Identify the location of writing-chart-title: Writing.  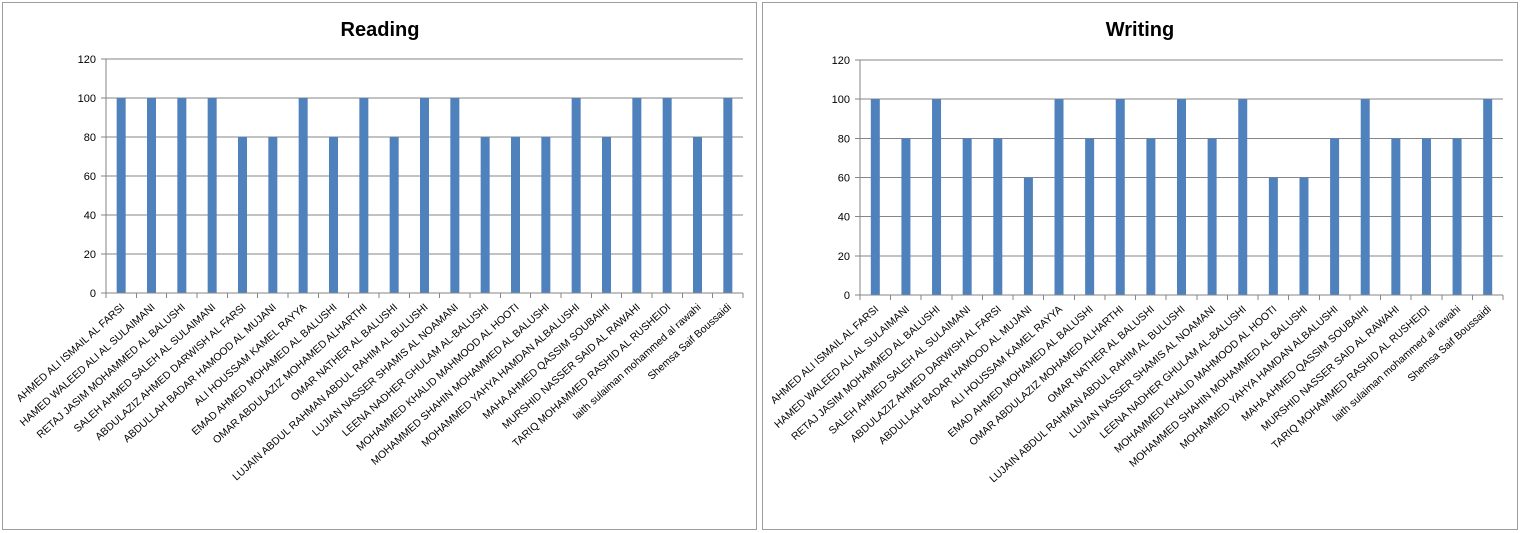
(1140, 30).